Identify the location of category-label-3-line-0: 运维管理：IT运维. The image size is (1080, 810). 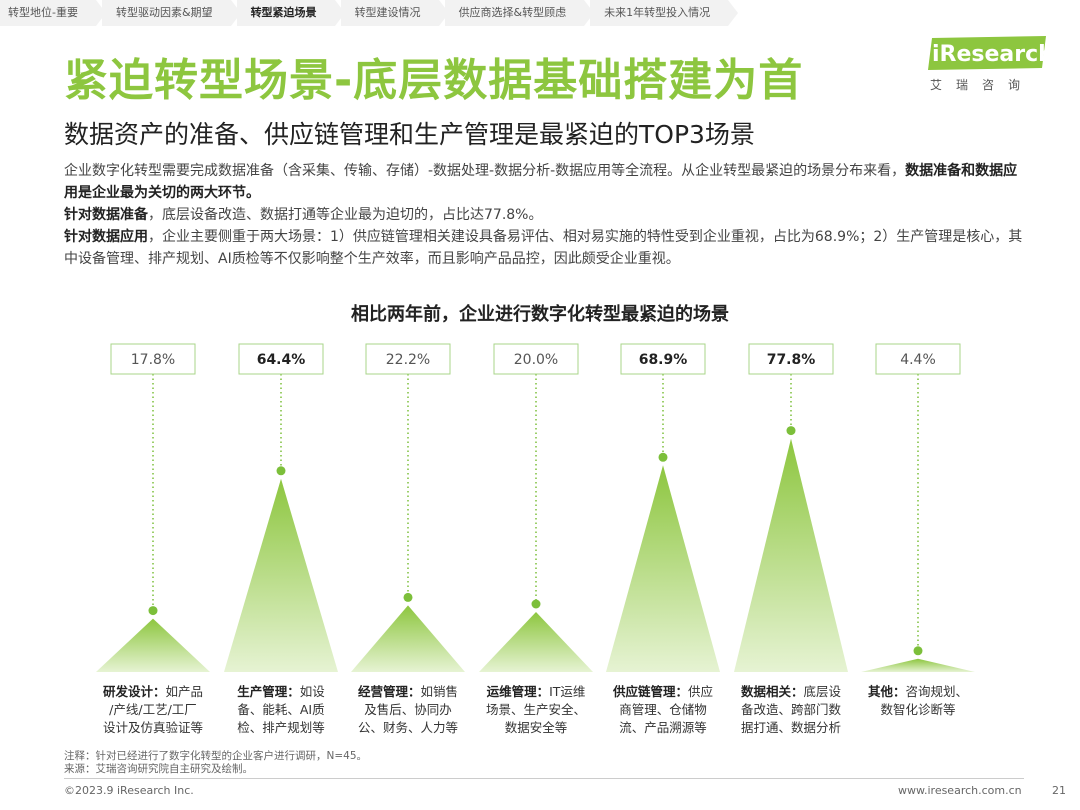
(536, 691).